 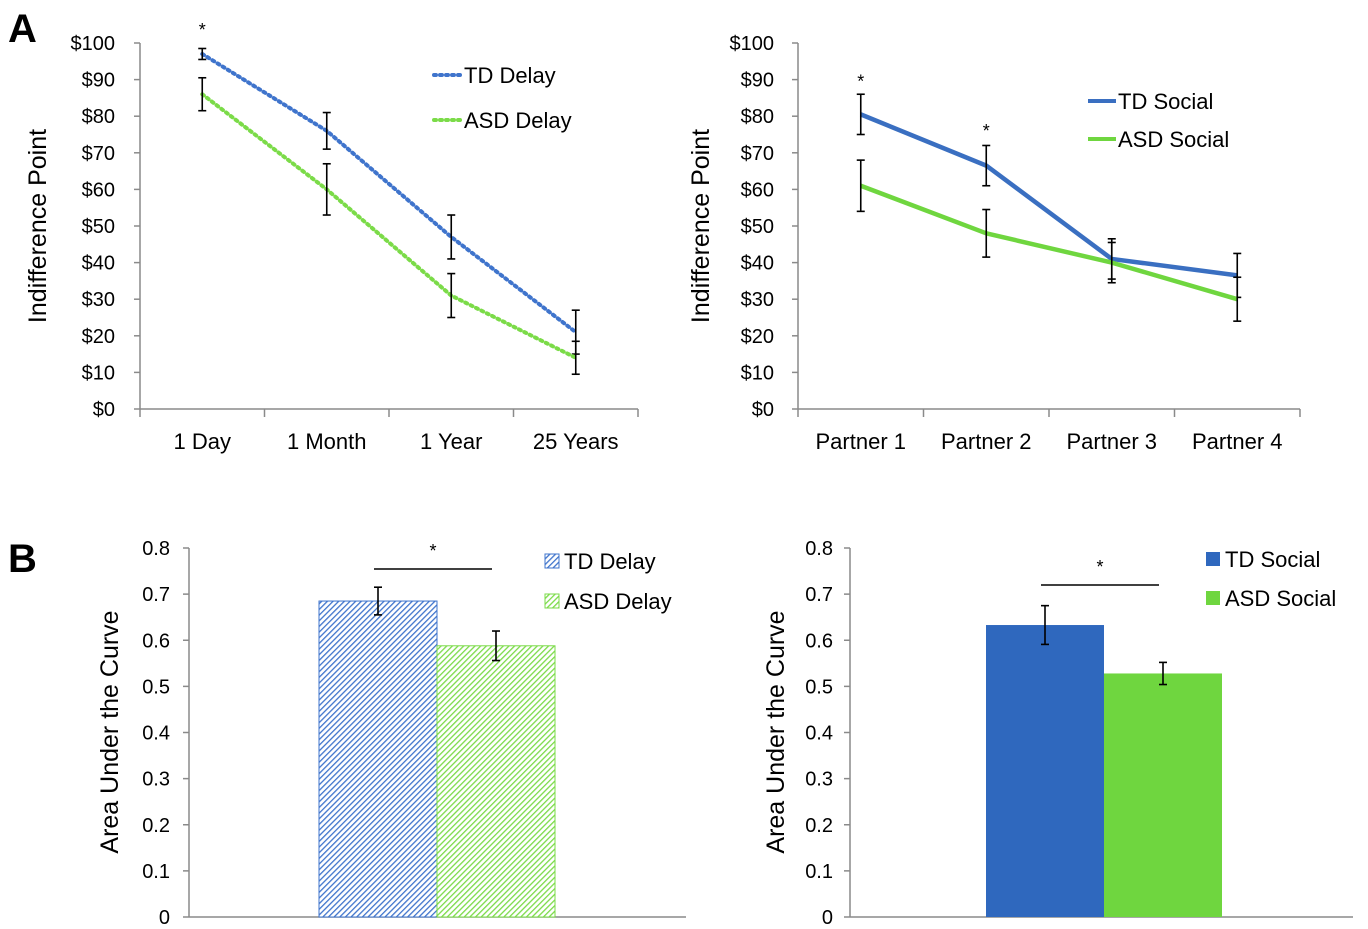 What do you see at coordinates (156, 549) in the screenshot?
I see `delay-bar-y-tick-label: 0.8` at bounding box center [156, 549].